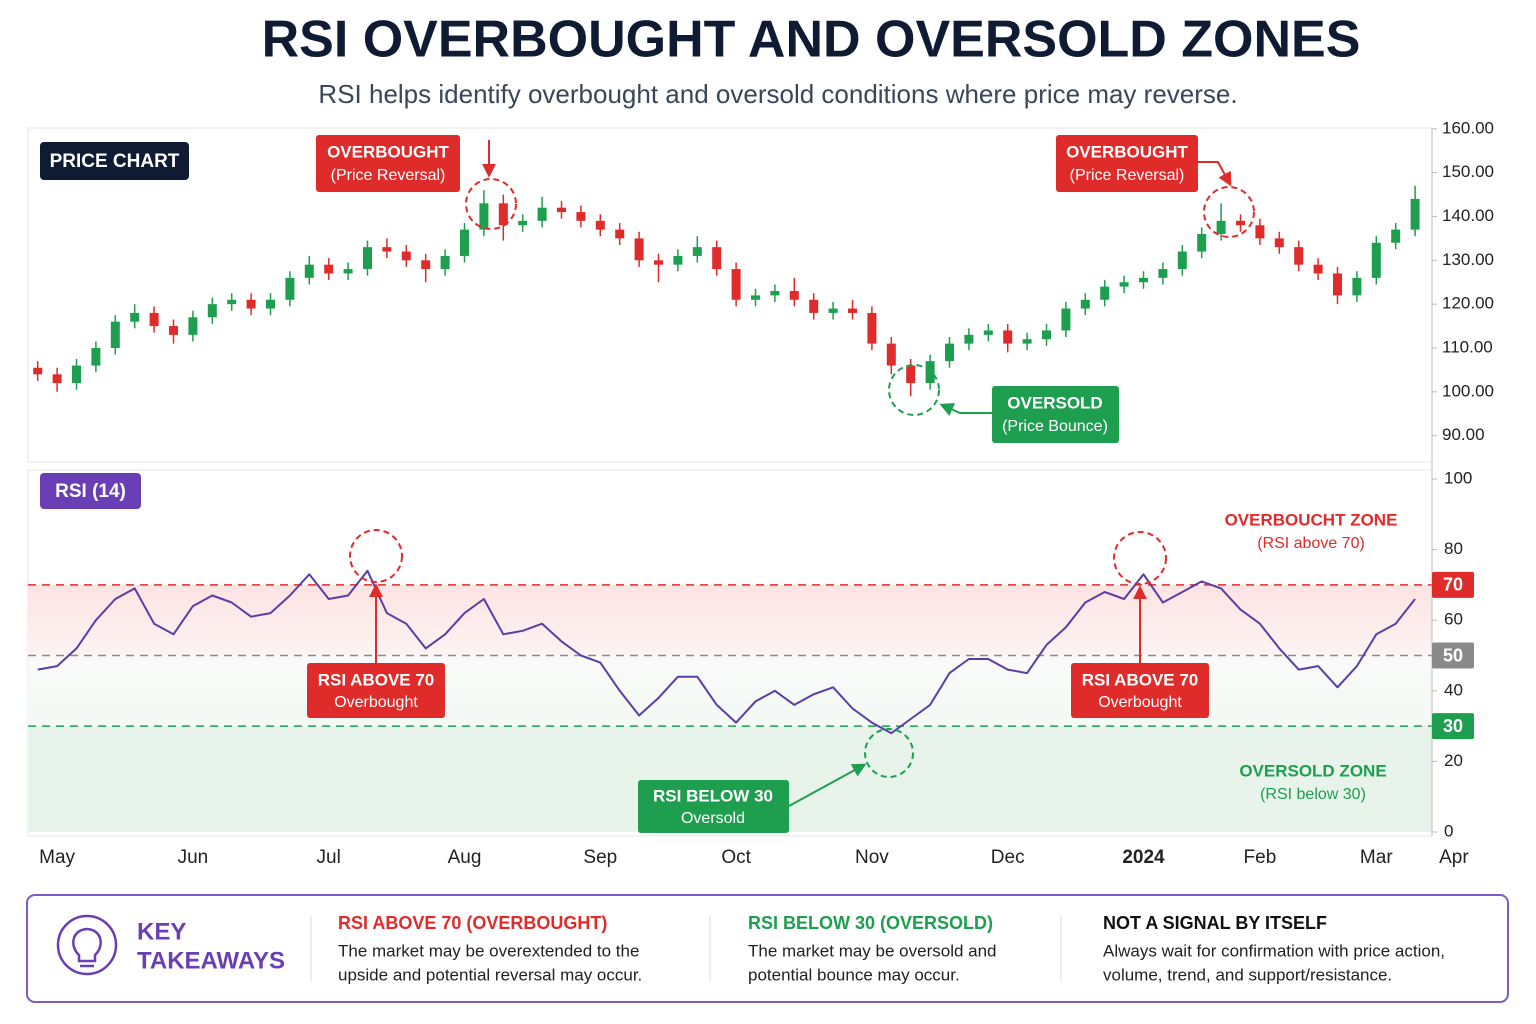 The image size is (1536, 1024). I want to click on takeaway-heading: RSI ABOVE 70 (OVERBOUGHT), so click(472, 923).